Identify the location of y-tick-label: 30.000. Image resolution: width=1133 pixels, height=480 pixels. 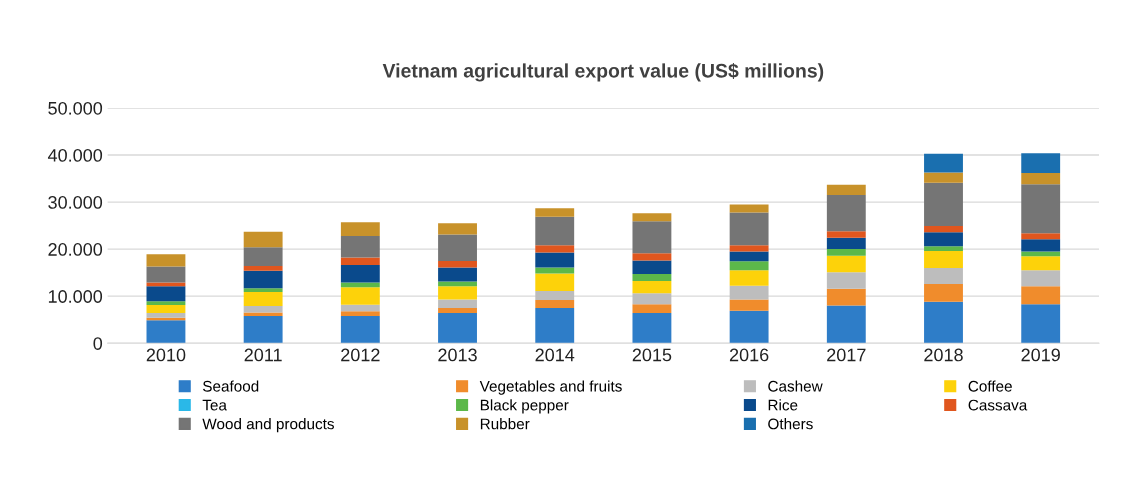
(75, 202).